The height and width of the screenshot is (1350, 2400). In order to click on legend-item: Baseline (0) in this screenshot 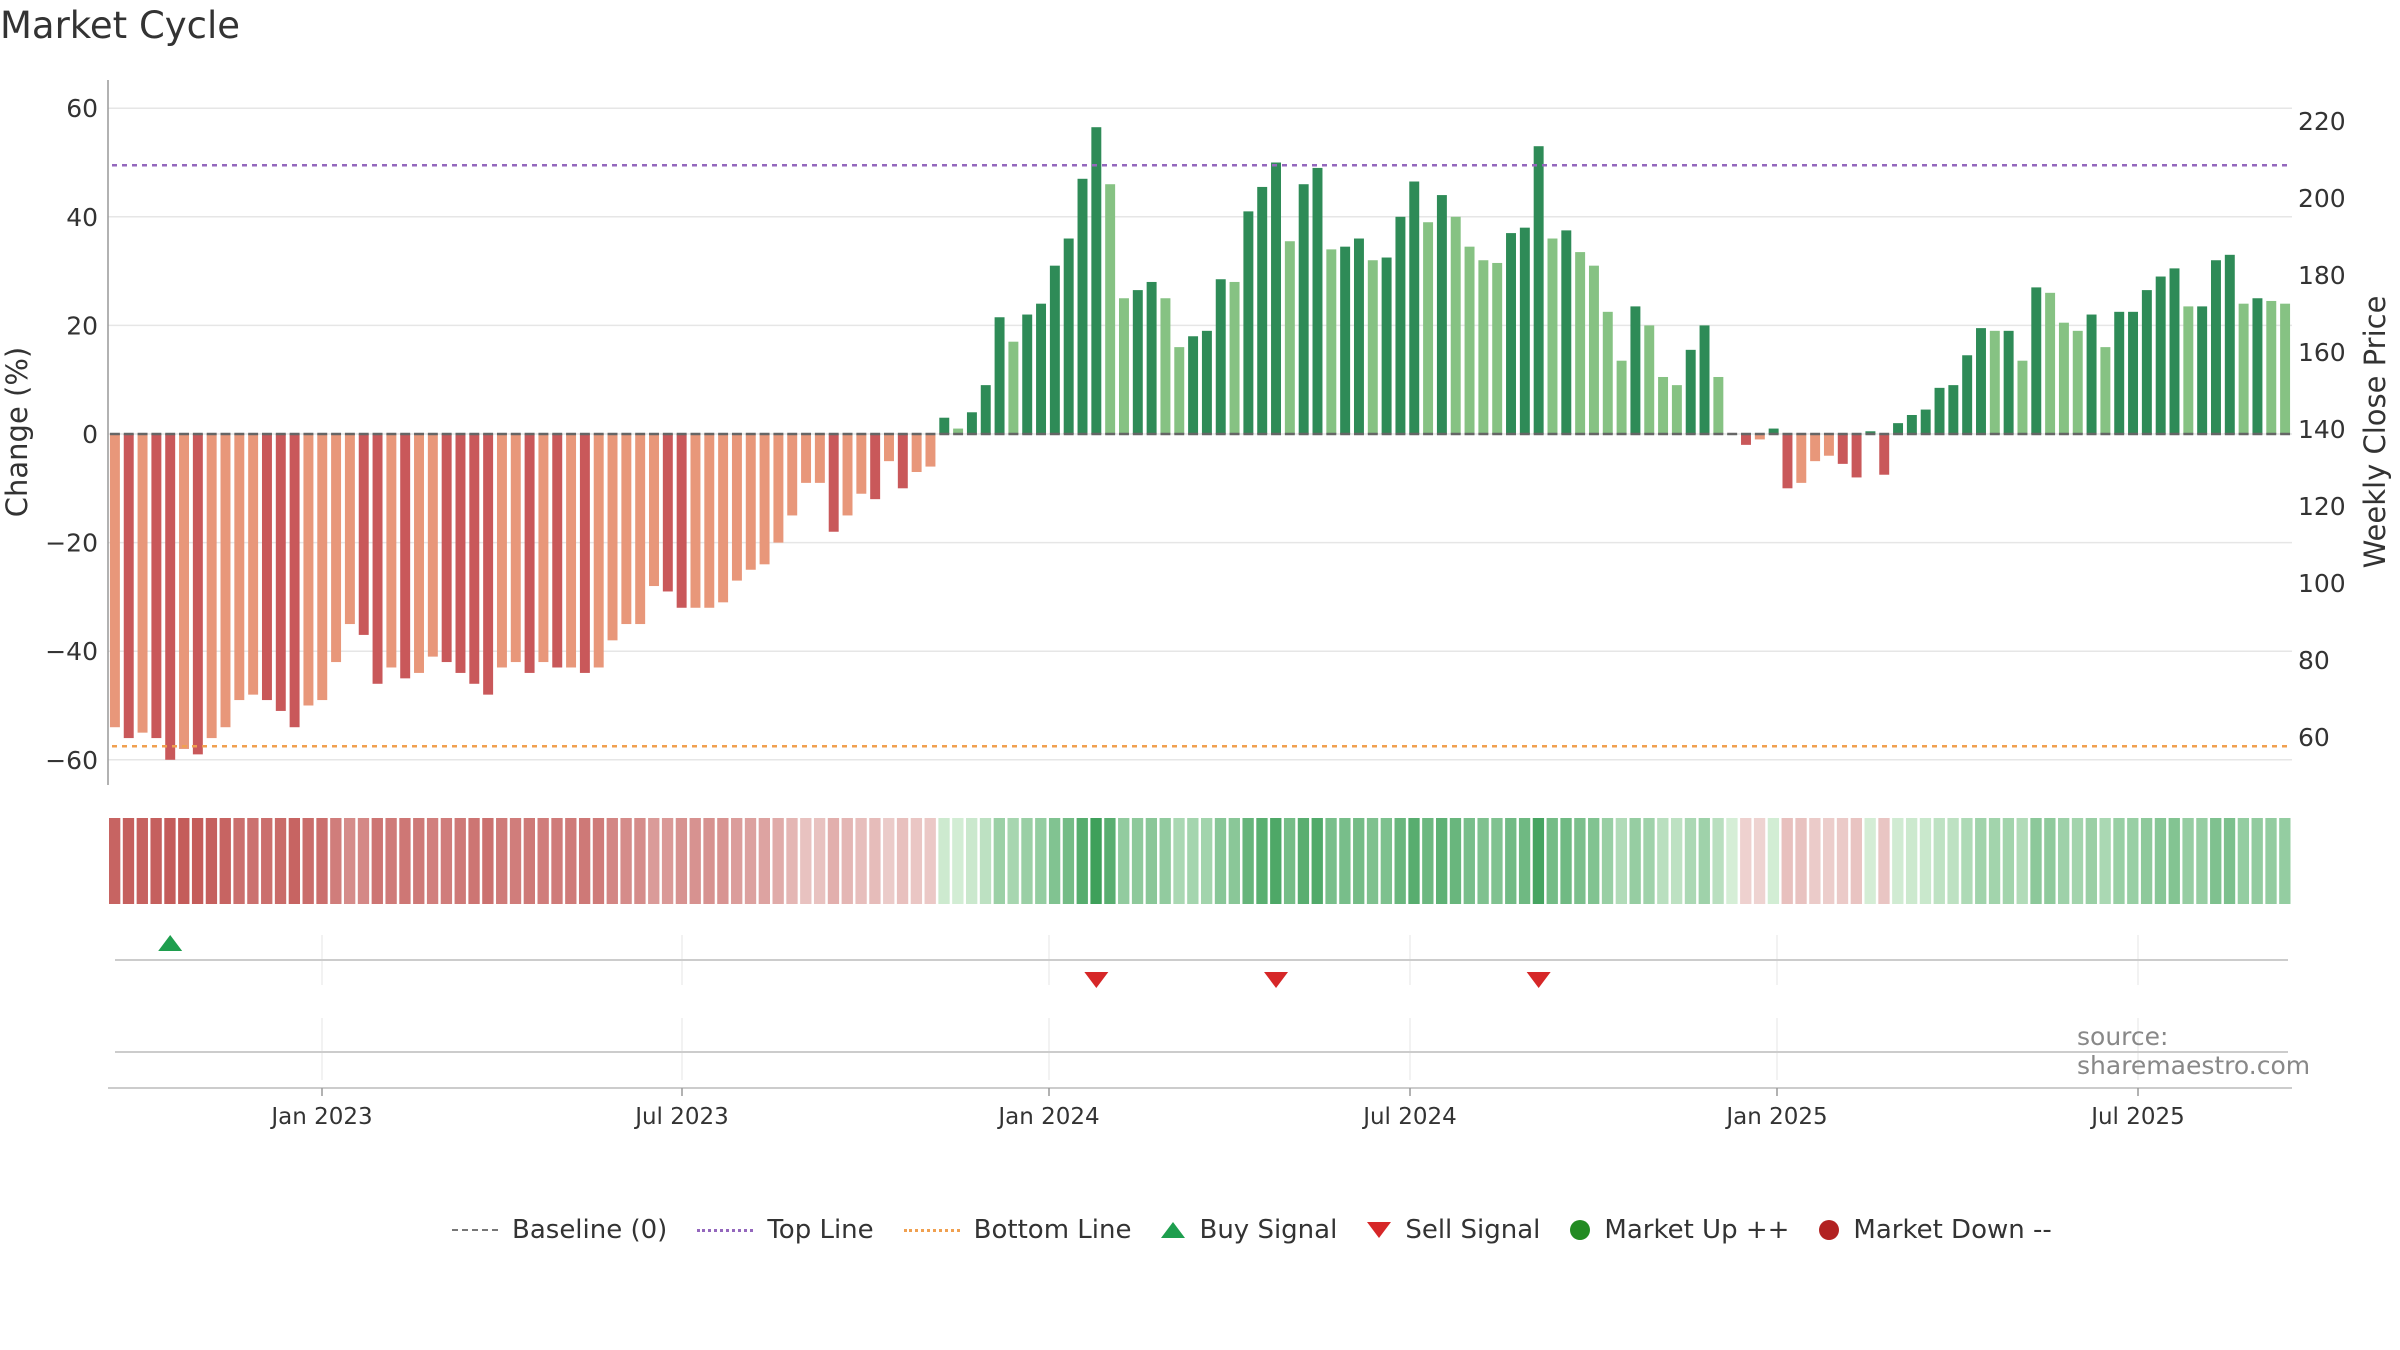, I will do `click(559, 1230)`.